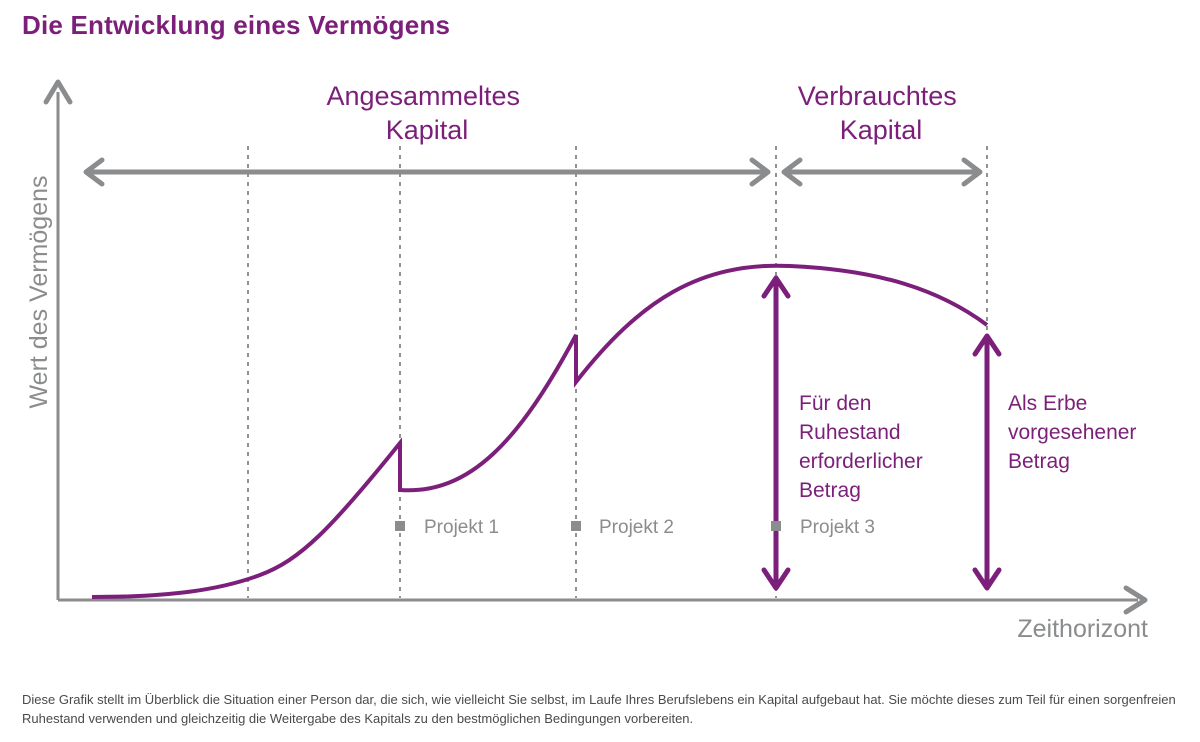 The width and height of the screenshot is (1200, 742). What do you see at coordinates (461, 527) in the screenshot?
I see `project-label: Projekt 1` at bounding box center [461, 527].